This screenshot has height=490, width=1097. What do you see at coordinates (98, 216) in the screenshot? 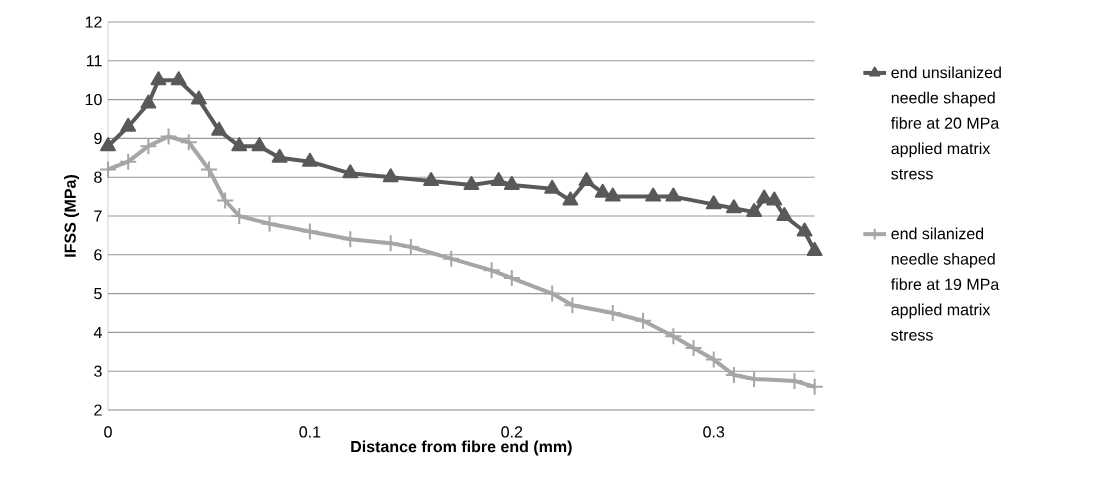
I see `y-tick-label: 7` at bounding box center [98, 216].